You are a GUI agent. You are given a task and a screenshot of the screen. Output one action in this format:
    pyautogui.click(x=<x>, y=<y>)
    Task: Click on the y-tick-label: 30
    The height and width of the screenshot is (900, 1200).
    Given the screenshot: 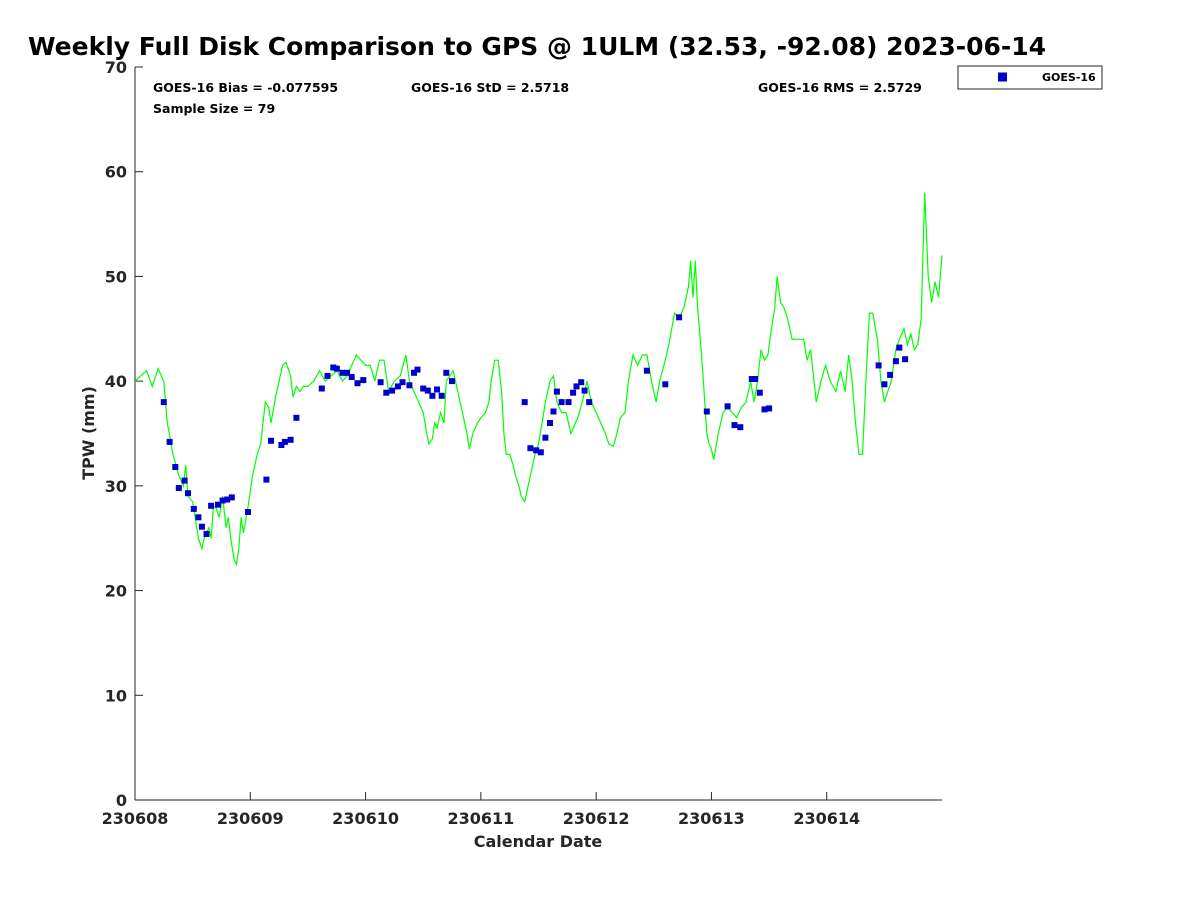 What is the action you would take?
    pyautogui.click(x=116, y=486)
    